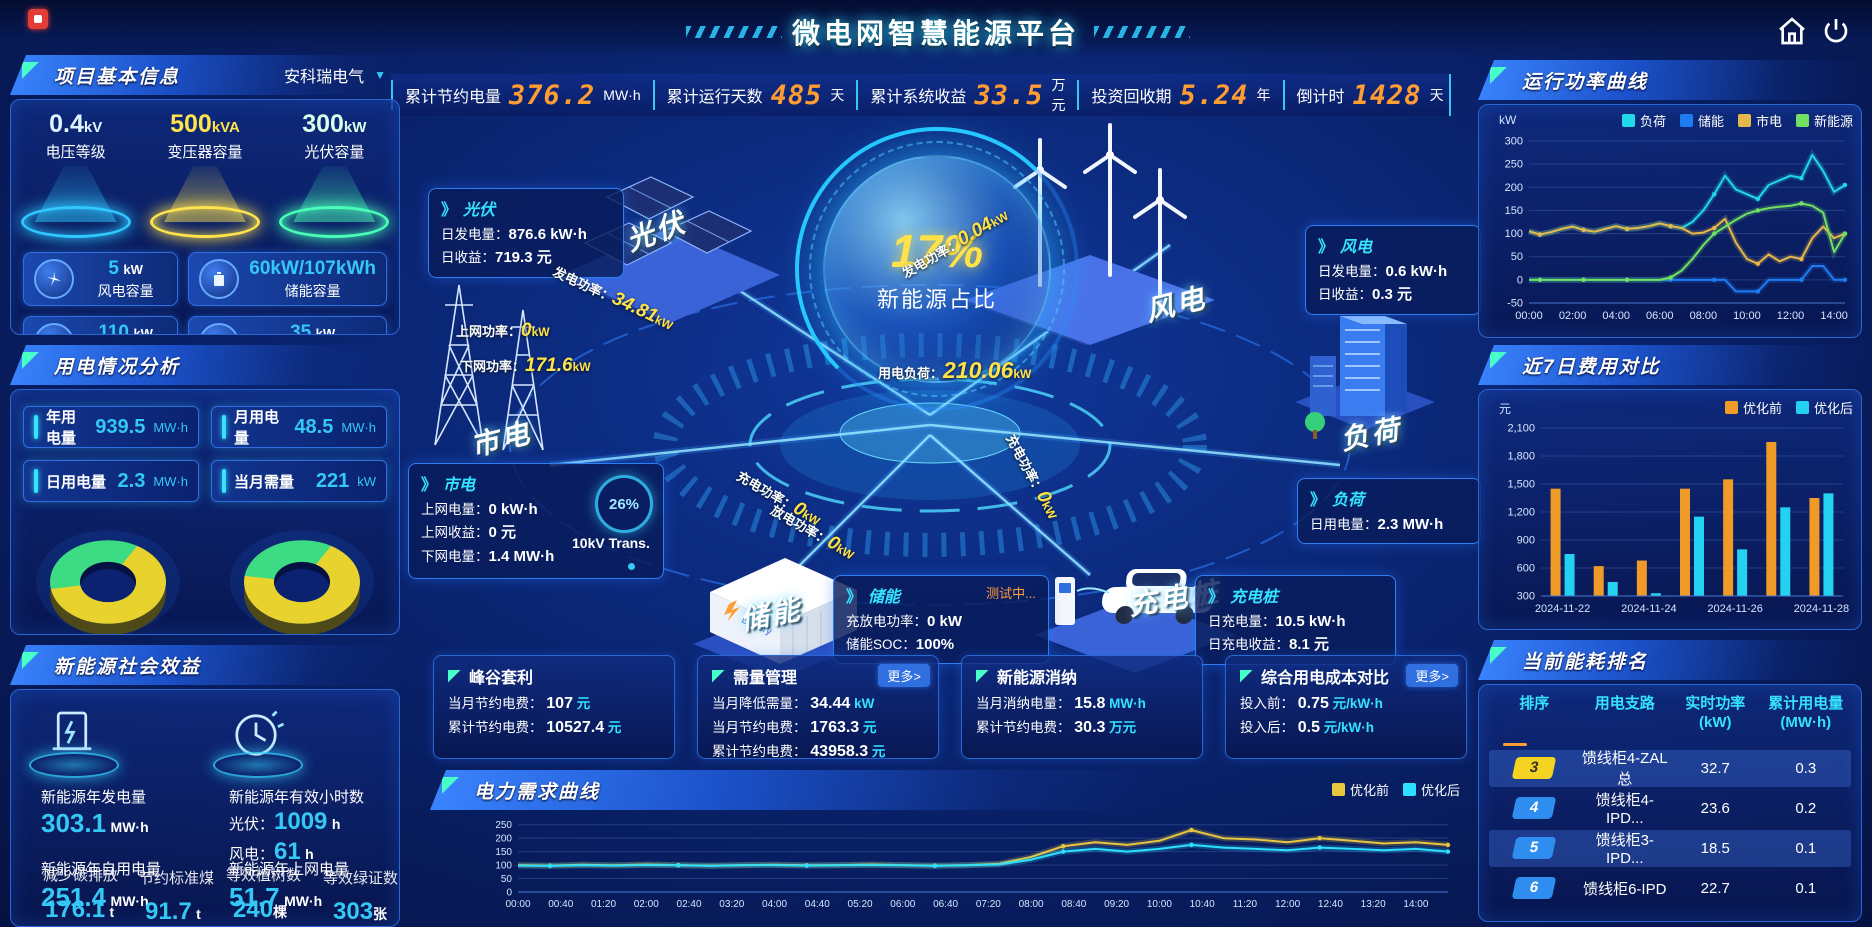  I want to click on kpi-stat: 倒计时 1428 天, so click(1369, 95).